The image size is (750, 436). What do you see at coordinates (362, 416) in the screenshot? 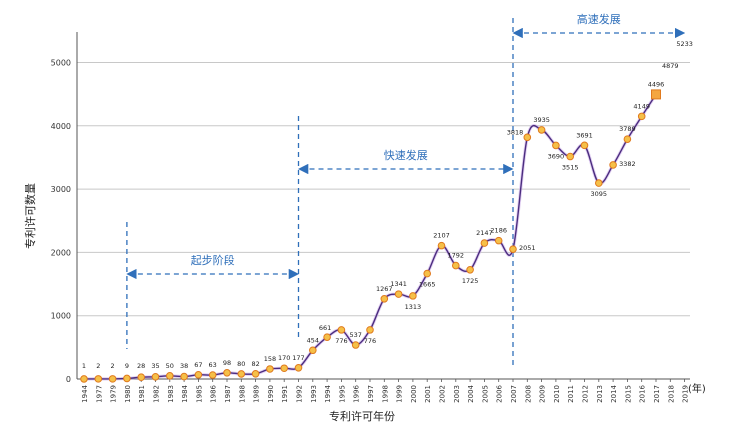
I see `x-axis-title: 专利许可年份` at bounding box center [362, 416].